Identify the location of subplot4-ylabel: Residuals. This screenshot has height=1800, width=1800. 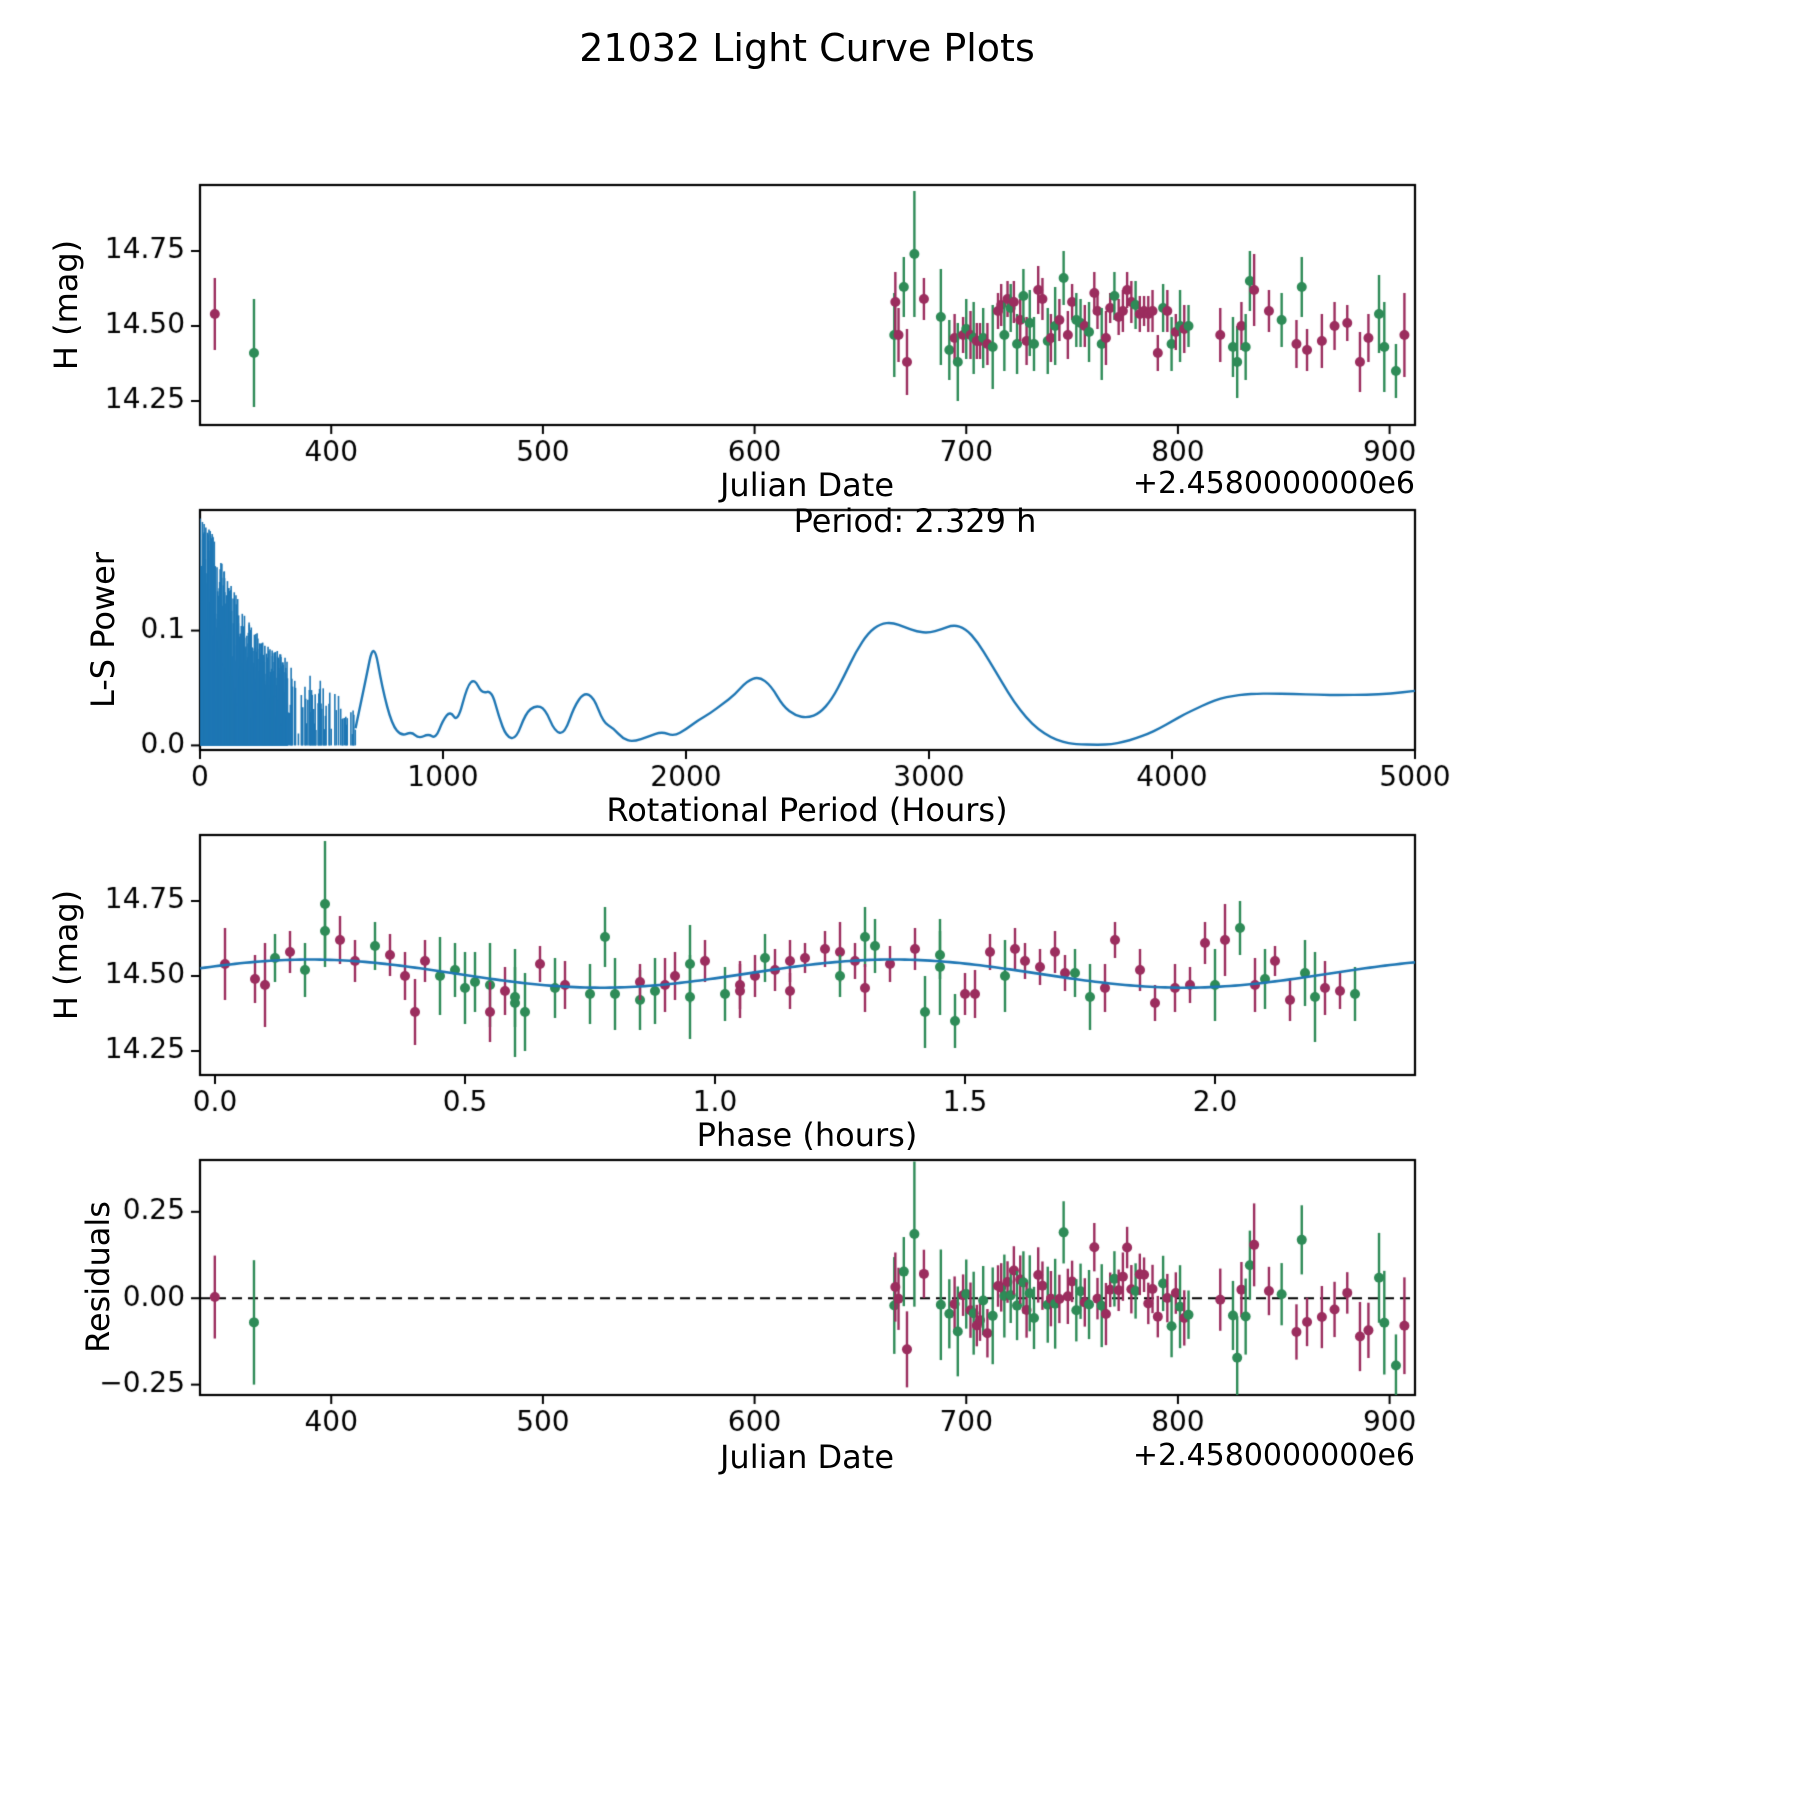
(98, 1277).